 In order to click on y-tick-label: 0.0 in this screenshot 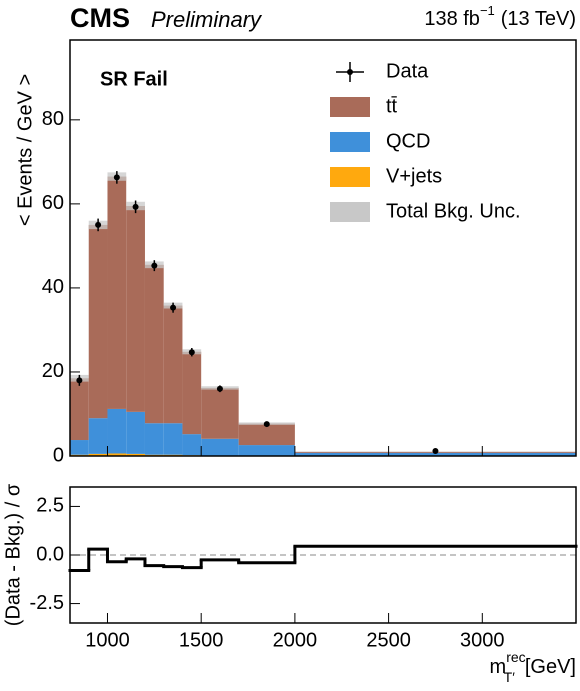, I will do `click(50, 554)`.